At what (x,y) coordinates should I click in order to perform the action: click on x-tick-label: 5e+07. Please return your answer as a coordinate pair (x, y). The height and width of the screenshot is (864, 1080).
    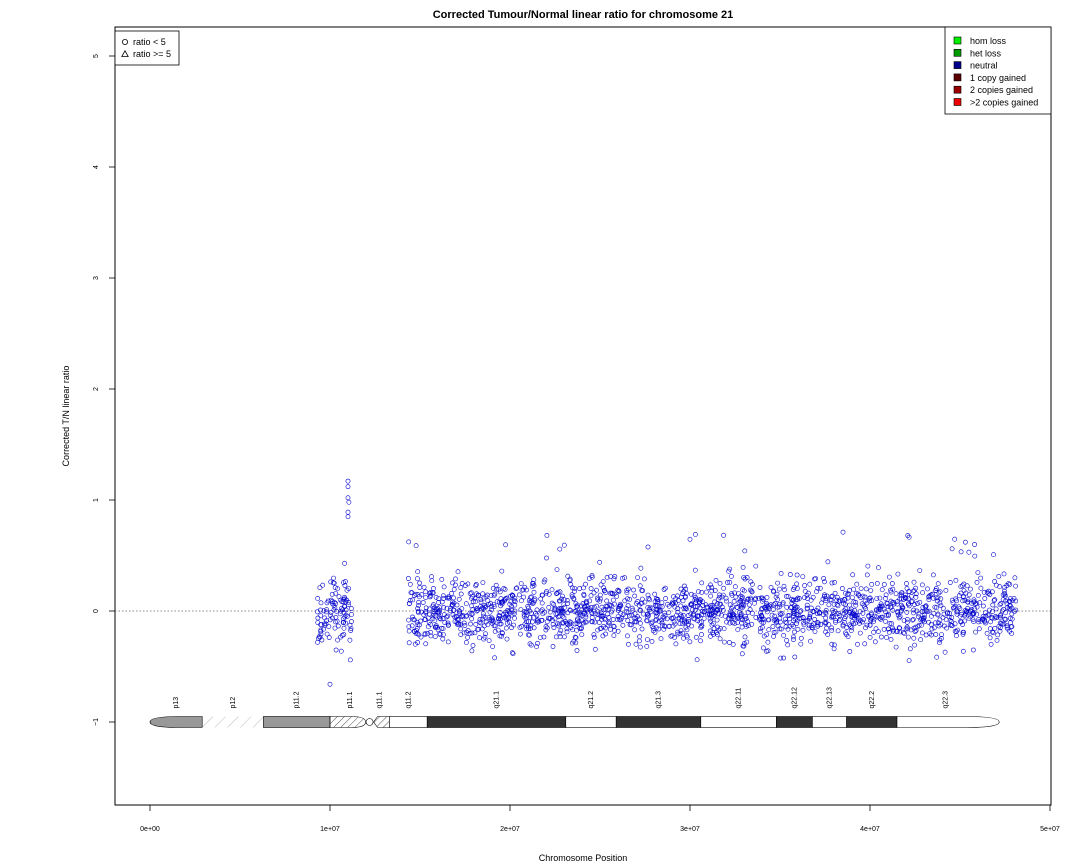
    Looking at the image, I should click on (1050, 829).